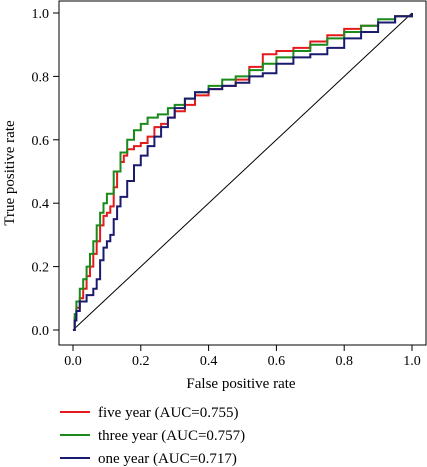 This screenshot has width=427, height=467. I want to click on y-tick-label: 0.8, so click(41, 77).